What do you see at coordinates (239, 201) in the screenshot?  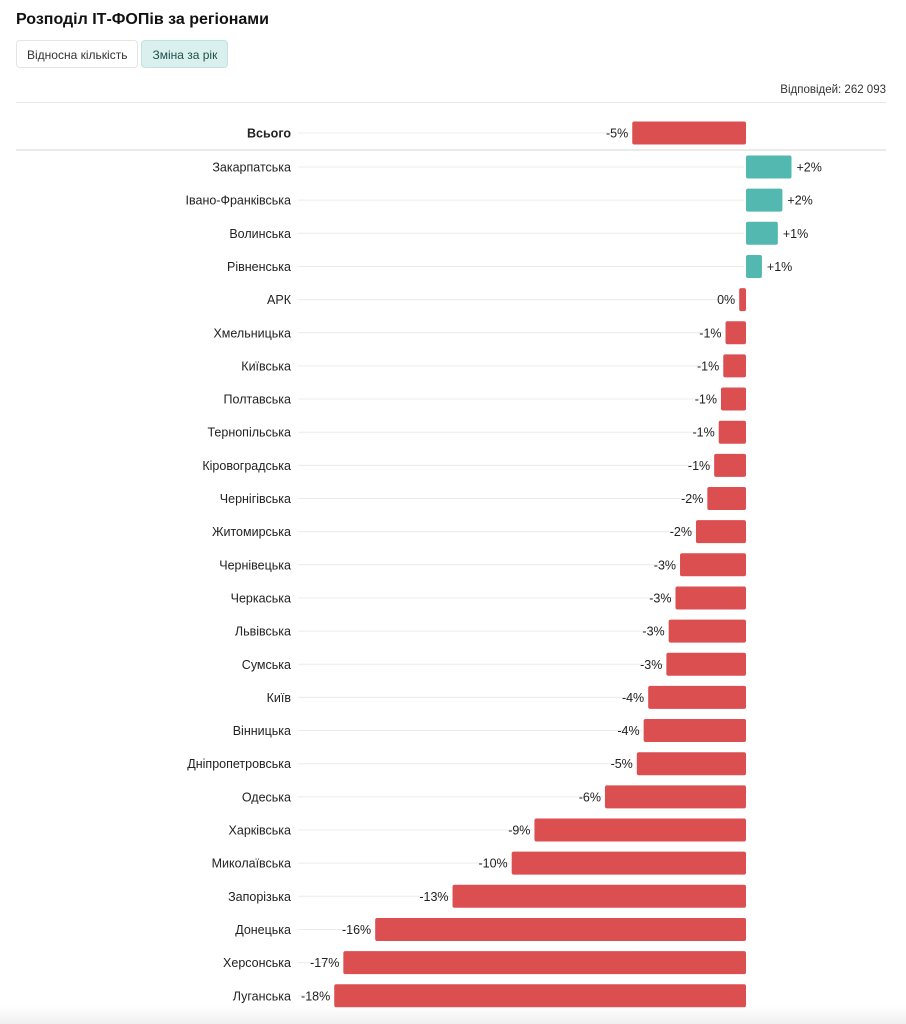 I see `category-label: Івано-Франківська` at bounding box center [239, 201].